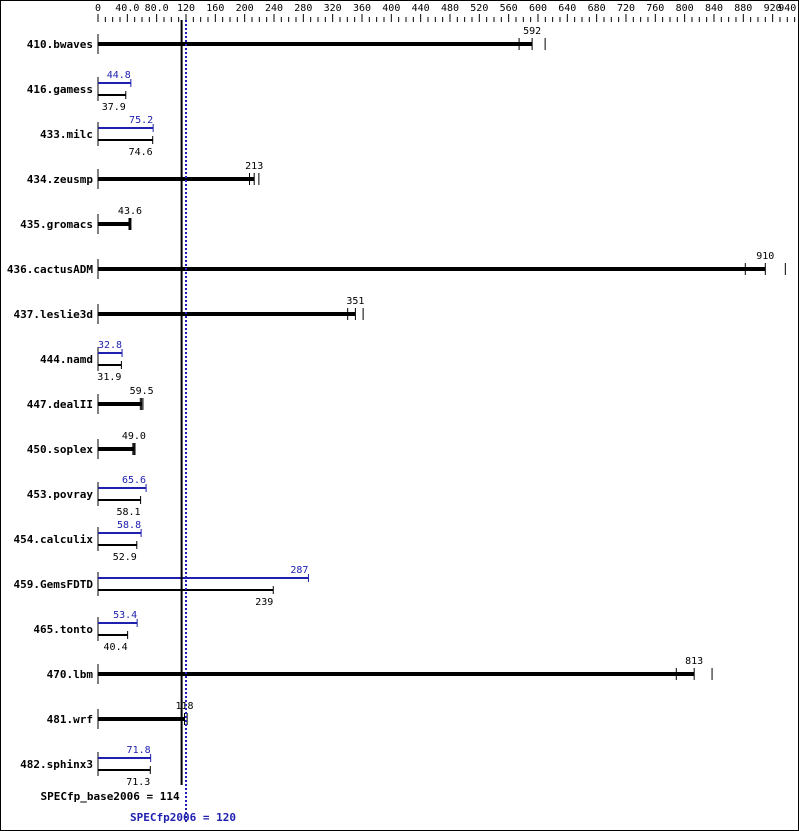  I want to click on base-value-label: 40.4, so click(116, 647).